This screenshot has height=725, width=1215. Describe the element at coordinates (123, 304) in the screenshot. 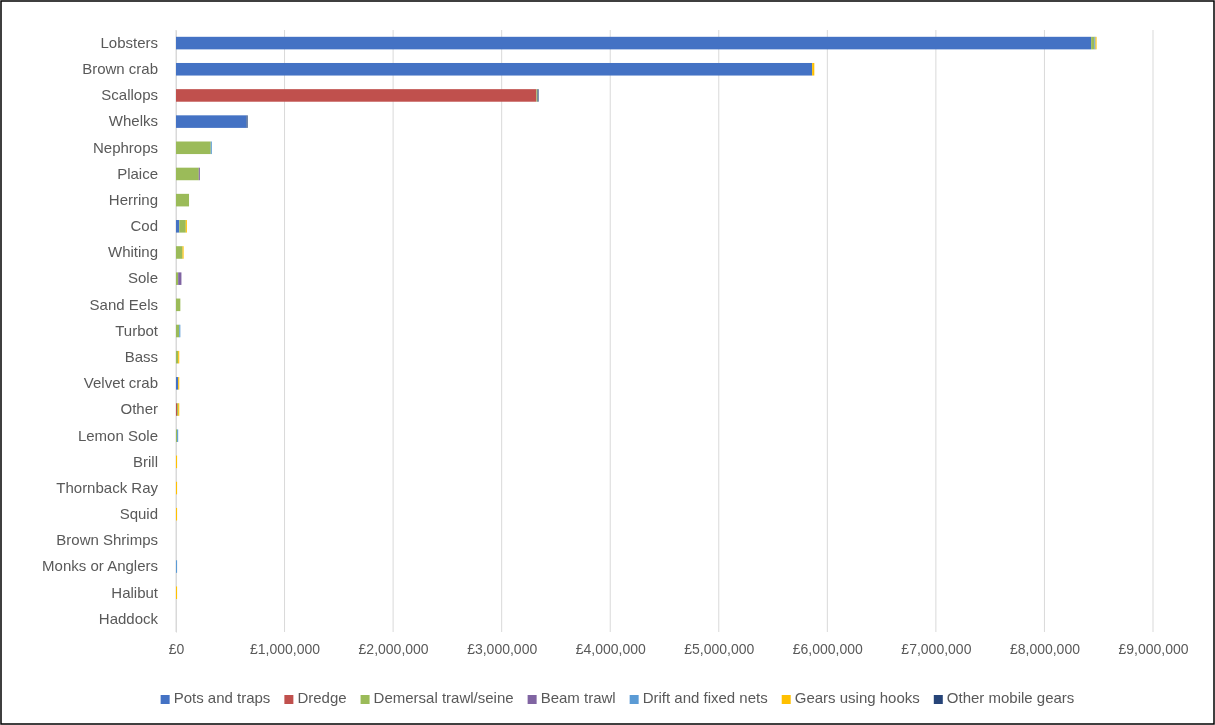

I see `y-tick-label: Sand Eels` at that location.